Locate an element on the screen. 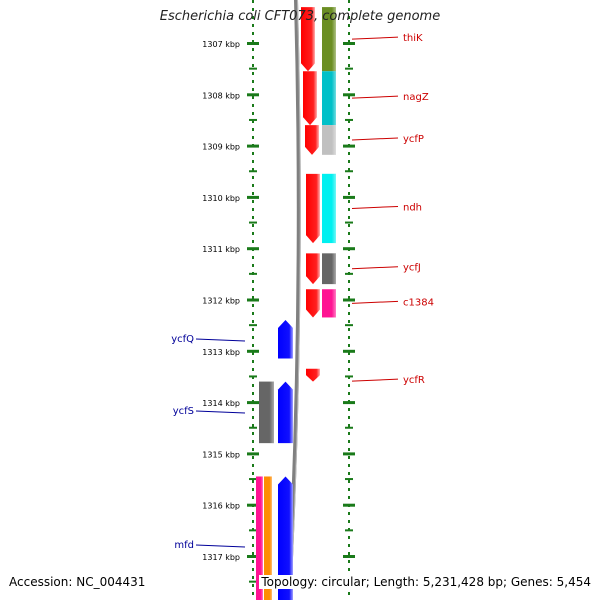 The height and width of the screenshot is (604, 600). gene-nagz-arrow is located at coordinates (310, 98).